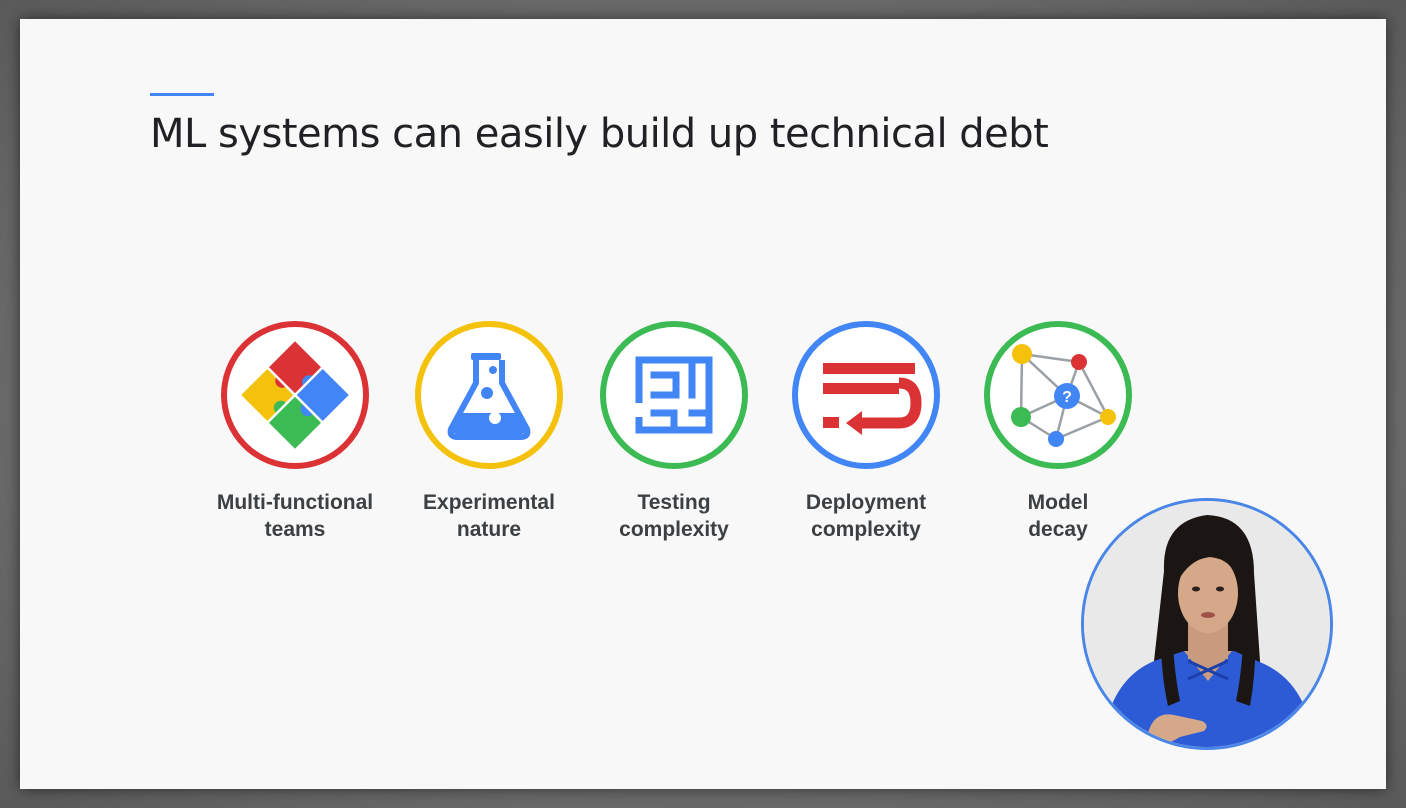 The image size is (1406, 808). What do you see at coordinates (295, 516) in the screenshot?
I see `item-label: Multi-functional teams` at bounding box center [295, 516].